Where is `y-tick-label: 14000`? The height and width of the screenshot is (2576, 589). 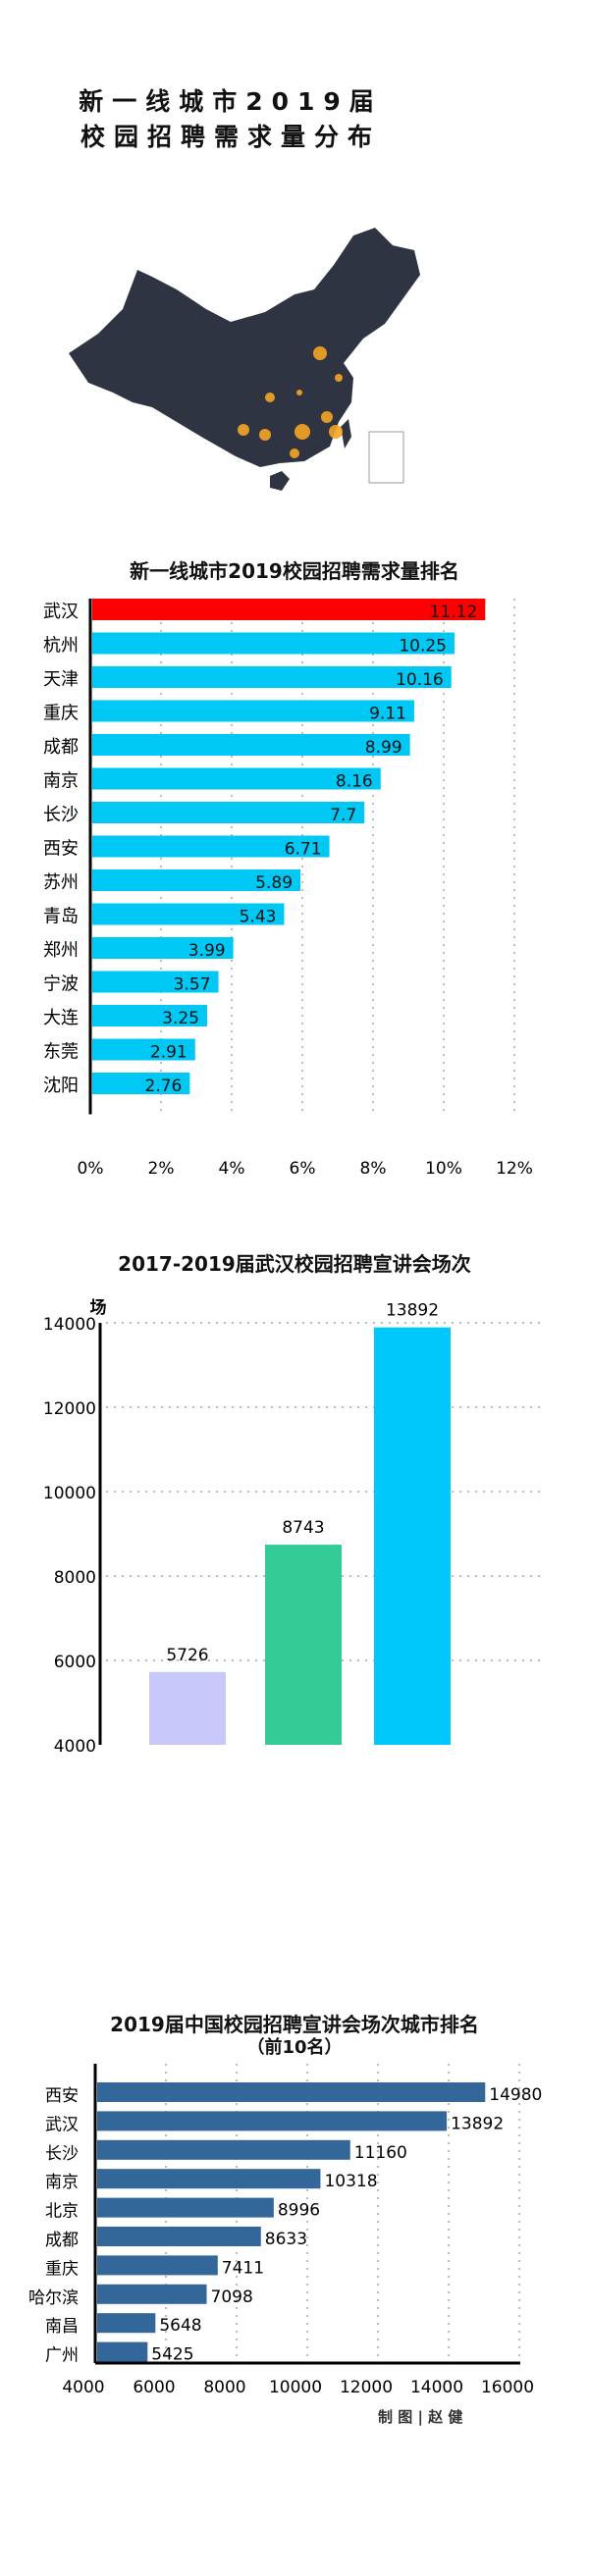 y-tick-label: 14000 is located at coordinates (69, 1325).